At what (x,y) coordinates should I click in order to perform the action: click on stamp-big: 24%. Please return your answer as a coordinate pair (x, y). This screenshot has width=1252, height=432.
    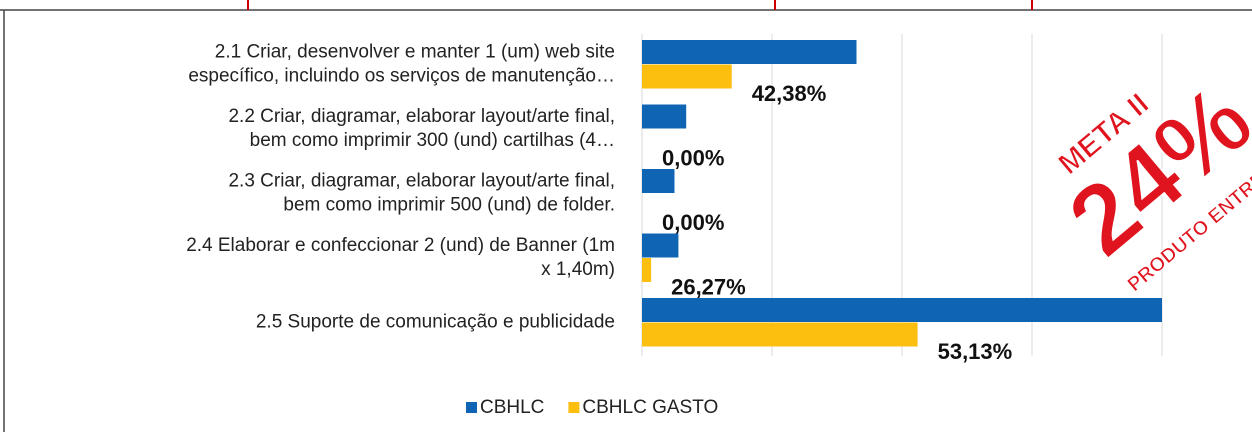
    Looking at the image, I should click on (1150, 170).